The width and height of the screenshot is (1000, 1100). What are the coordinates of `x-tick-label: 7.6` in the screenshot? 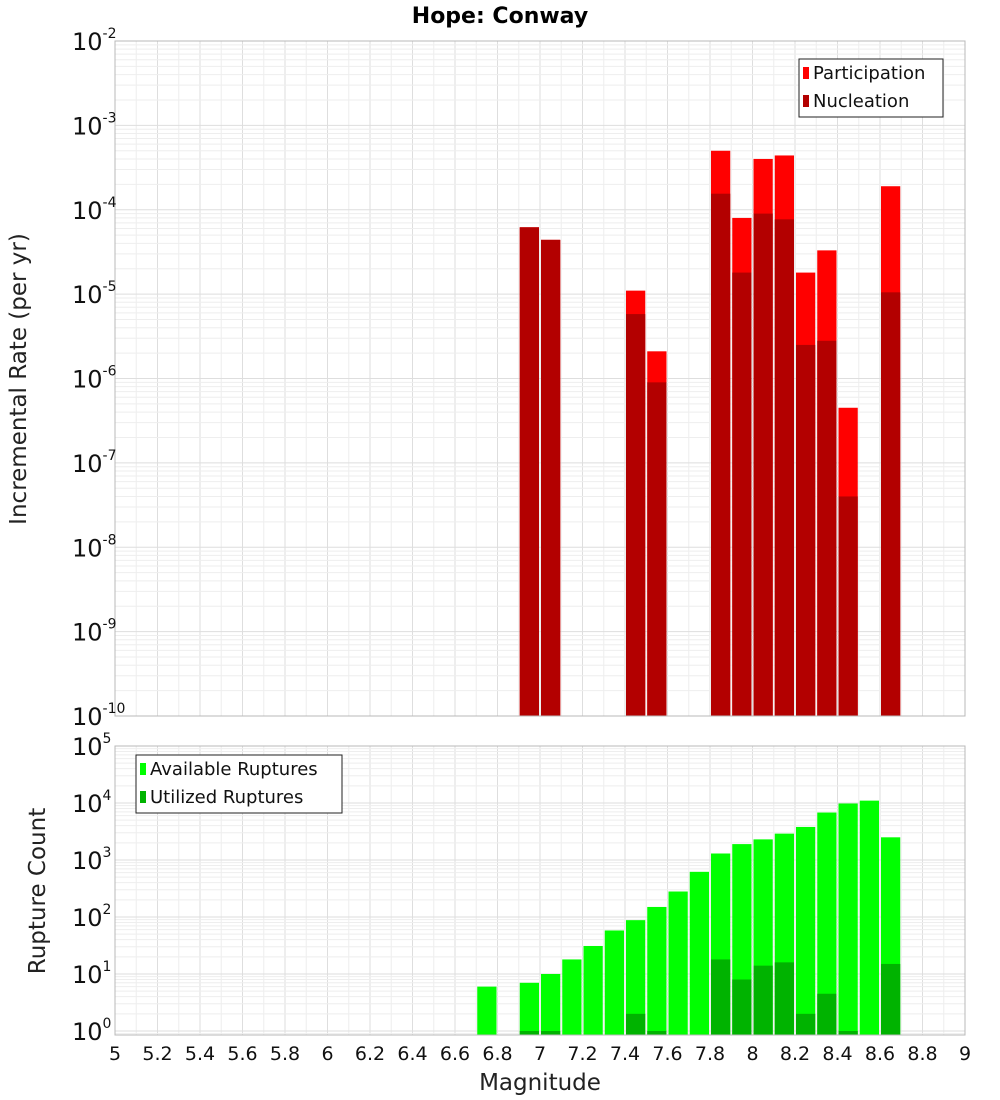 It's located at (667, 1054).